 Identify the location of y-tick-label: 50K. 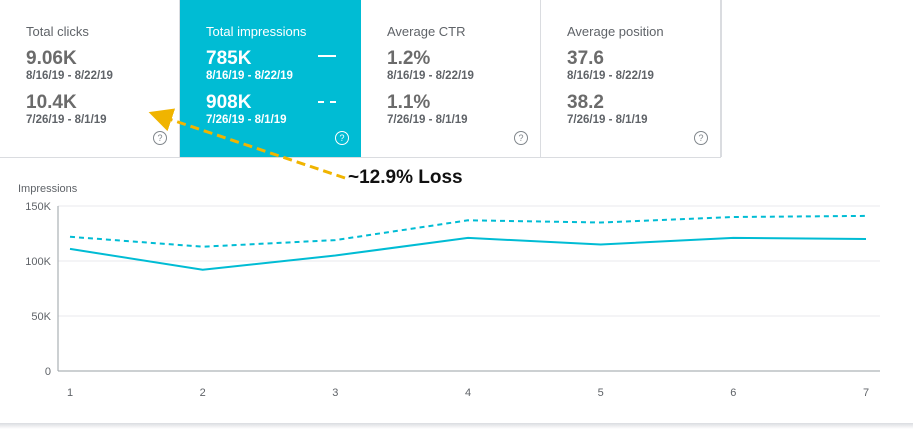
(41, 317).